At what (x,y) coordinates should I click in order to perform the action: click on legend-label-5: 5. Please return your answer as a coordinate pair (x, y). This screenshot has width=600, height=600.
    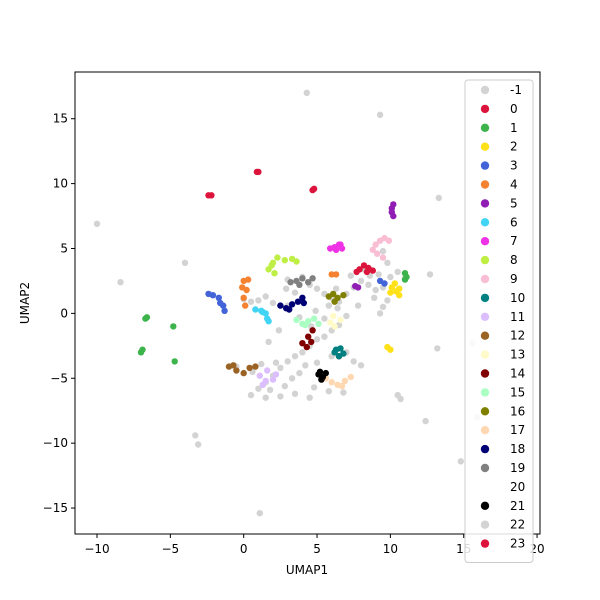
    Looking at the image, I should click on (514, 203).